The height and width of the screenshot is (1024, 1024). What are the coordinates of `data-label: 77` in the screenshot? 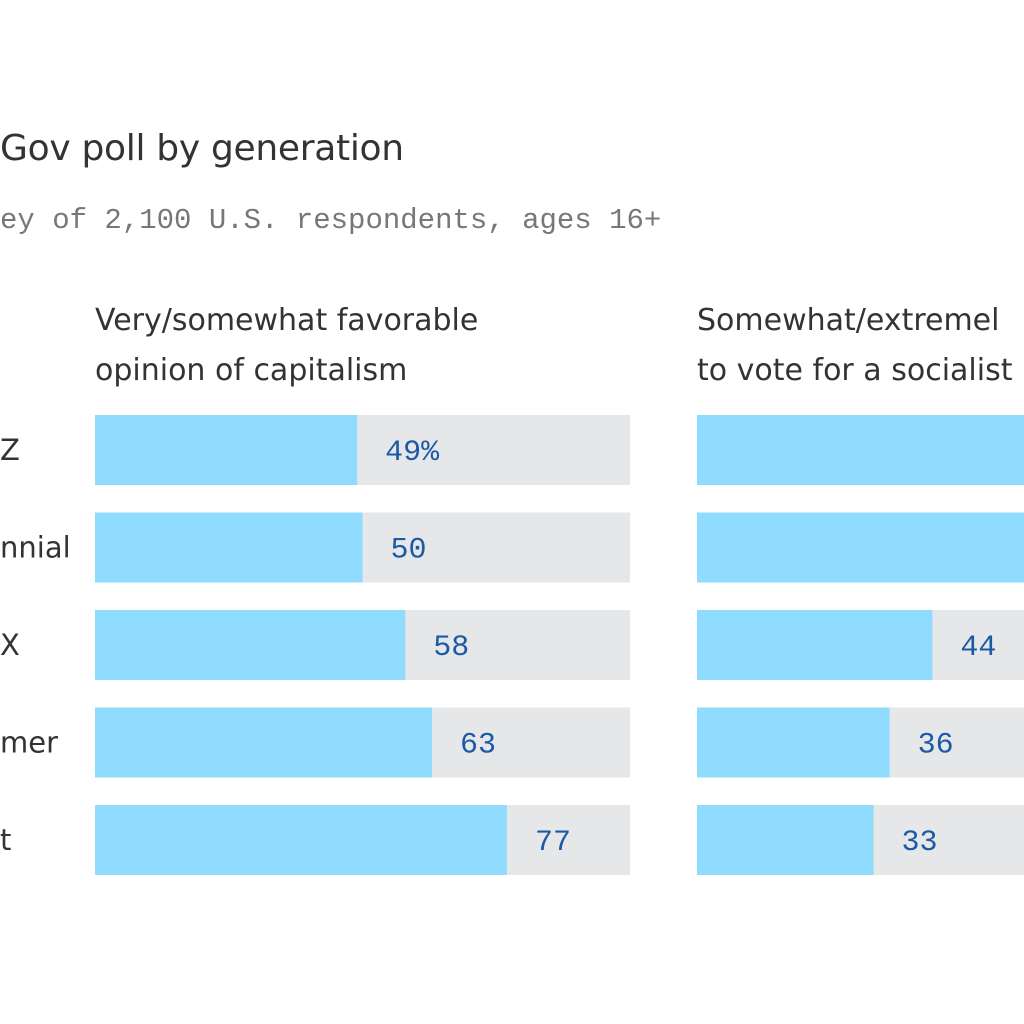 It's located at (553, 843).